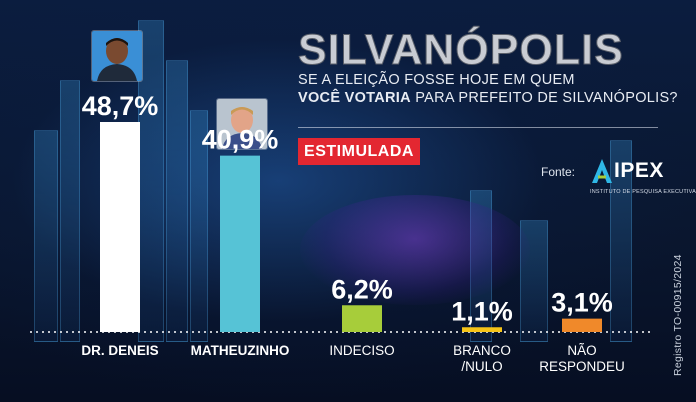  I want to click on estimulada-badge: ESTIMULADA, so click(359, 151).